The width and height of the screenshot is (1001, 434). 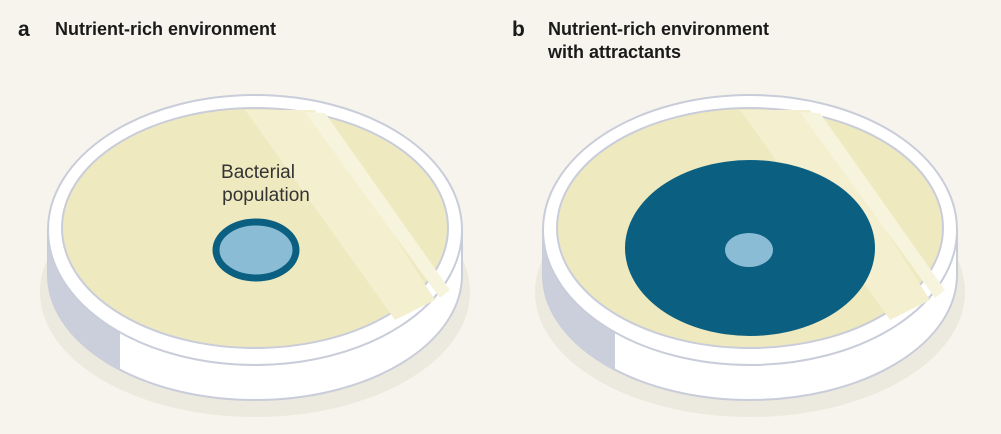 I want to click on panel-letter: a, so click(x=24, y=29).